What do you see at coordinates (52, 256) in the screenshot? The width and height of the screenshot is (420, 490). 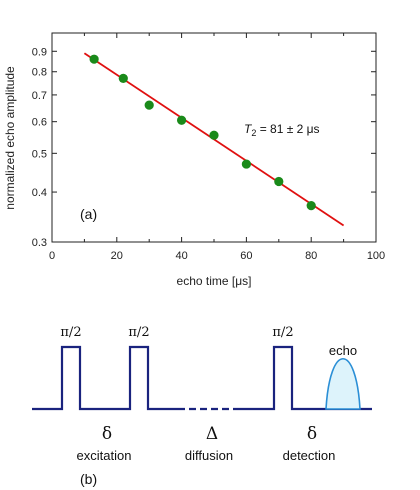 I see `x-tick-label: 0` at bounding box center [52, 256].